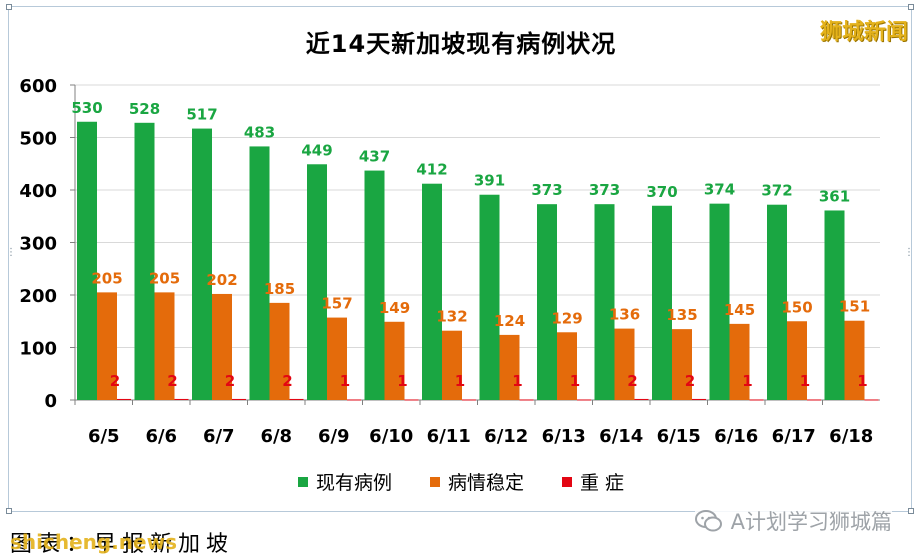  I want to click on figure-caption: 图表：早报新加坡, so click(122, 544).